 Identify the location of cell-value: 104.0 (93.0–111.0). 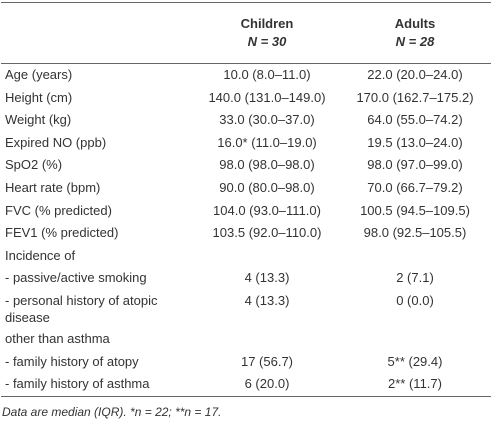
(267, 210).